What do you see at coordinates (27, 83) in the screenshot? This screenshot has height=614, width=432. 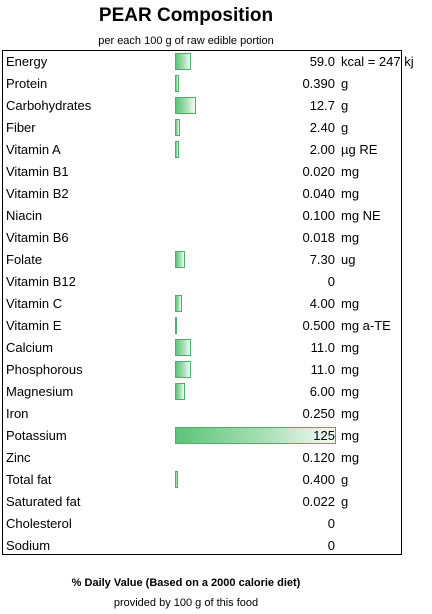 I see `nutrient-label: Protein` at bounding box center [27, 83].